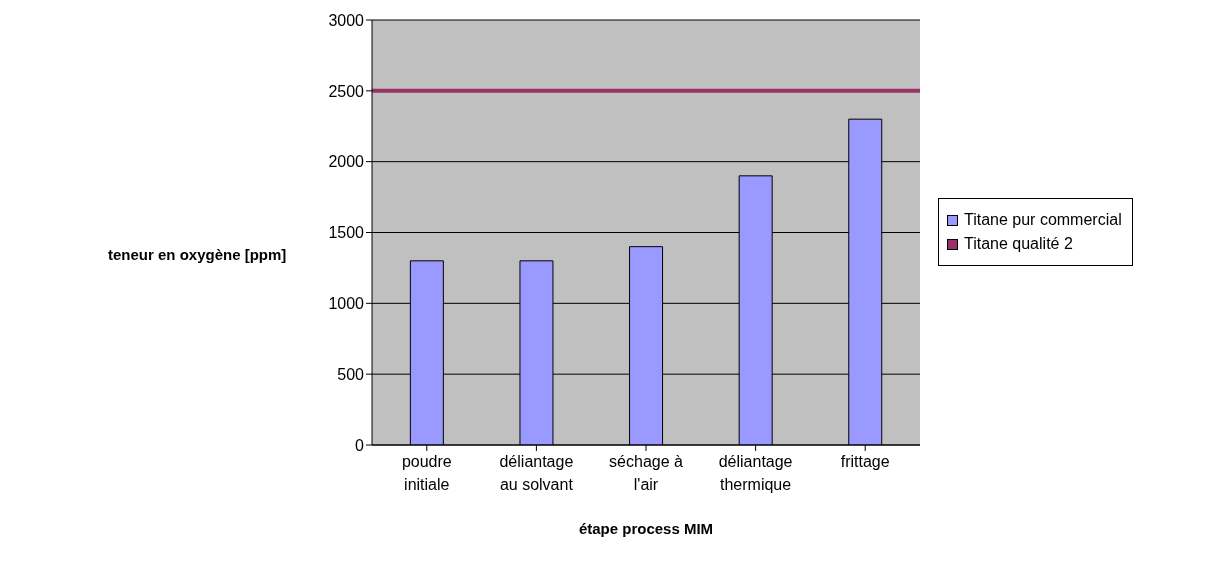  I want to click on y-tick-label: 500, so click(351, 374).